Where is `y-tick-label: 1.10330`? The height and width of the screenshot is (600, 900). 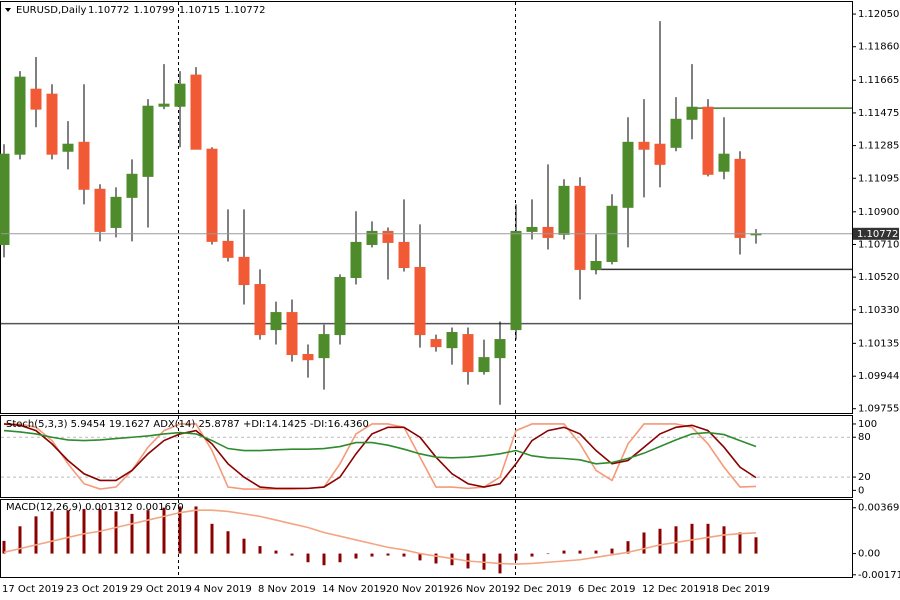
y-tick-label: 1.10330 is located at coordinates (878, 310).